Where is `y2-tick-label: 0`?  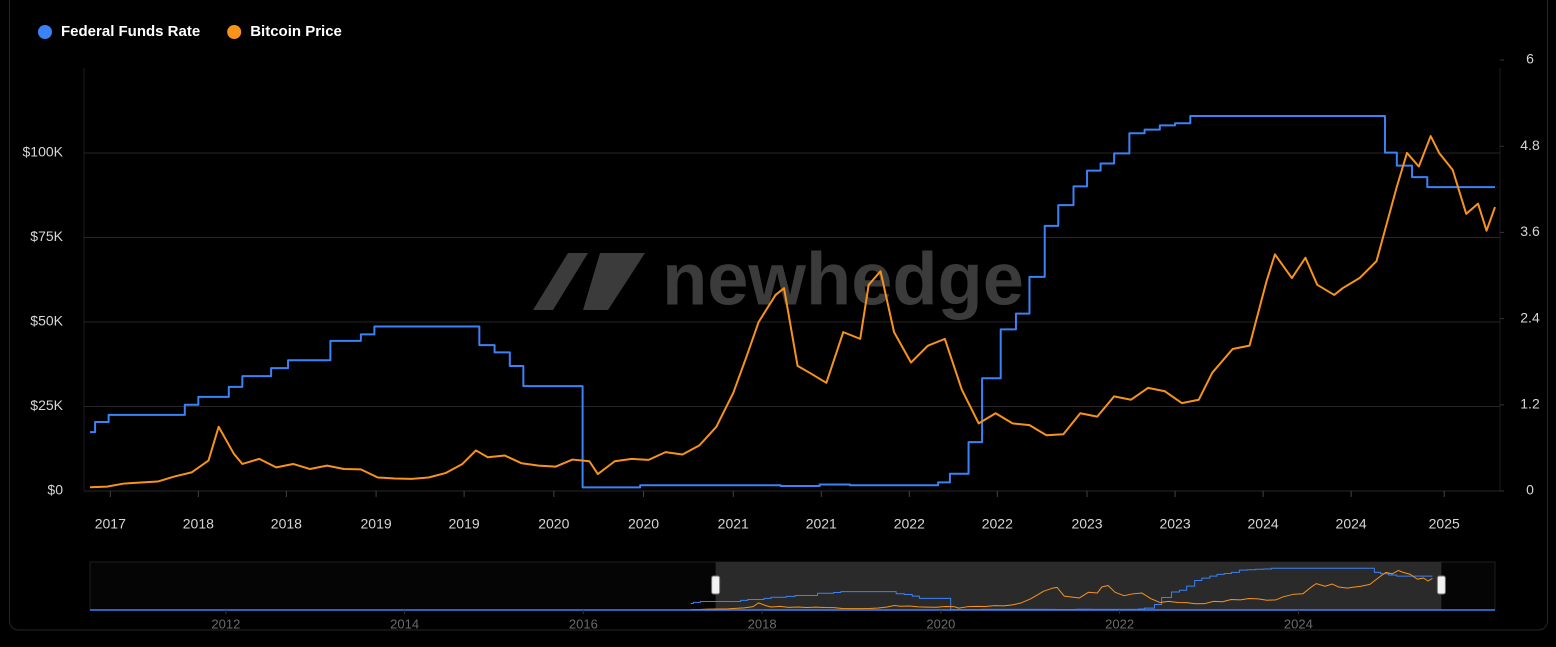
y2-tick-label: 0 is located at coordinates (1530, 490).